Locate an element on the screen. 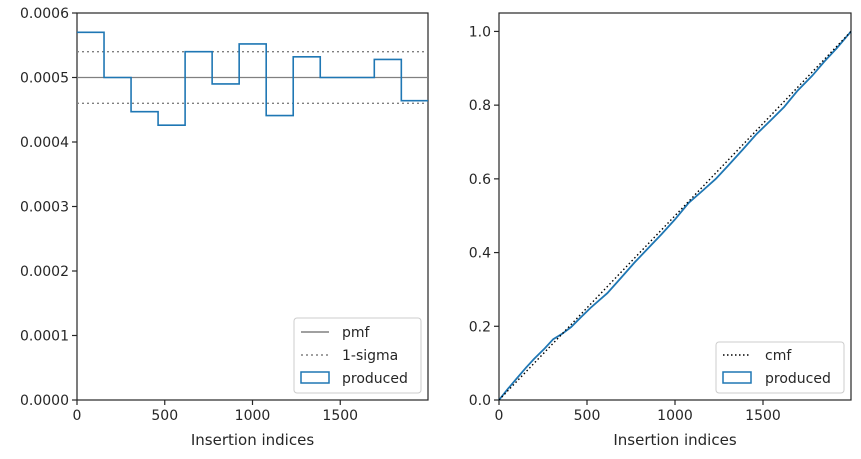 The width and height of the screenshot is (861, 459). right-legend: cmf produced is located at coordinates (780, 367).